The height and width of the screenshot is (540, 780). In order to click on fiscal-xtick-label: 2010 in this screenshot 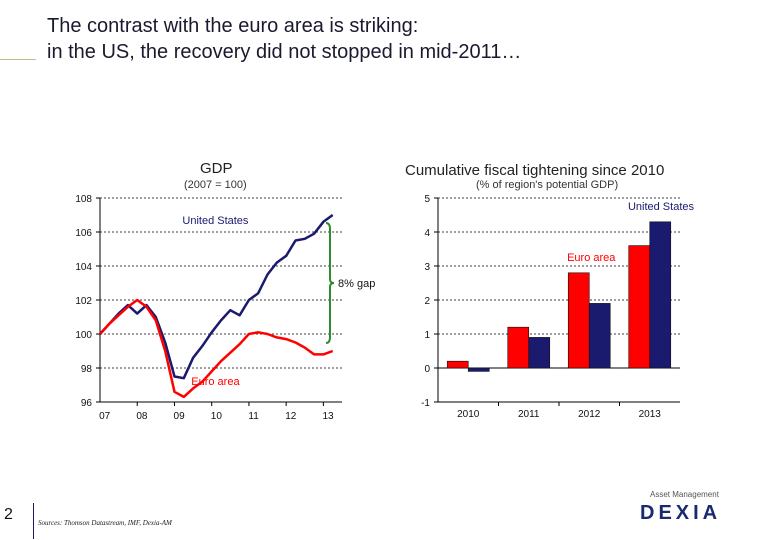, I will do `click(468, 414)`.